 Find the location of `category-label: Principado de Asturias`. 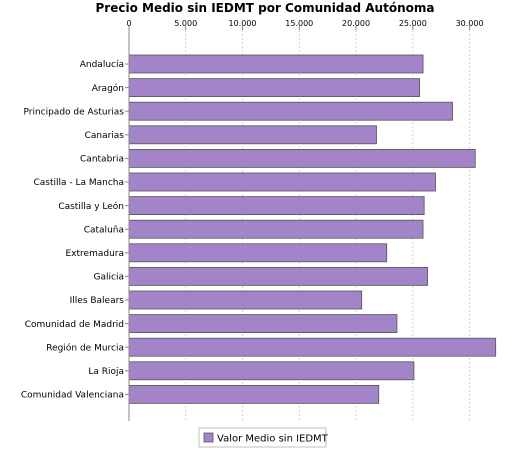

category-label: Principado de Asturias is located at coordinates (73, 112).